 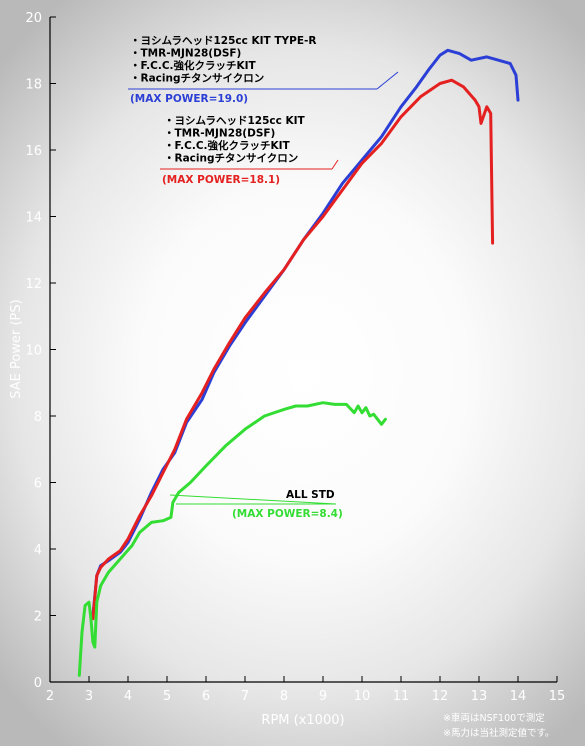 I want to click on x-tick-label-13: 13, so click(x=479, y=696).